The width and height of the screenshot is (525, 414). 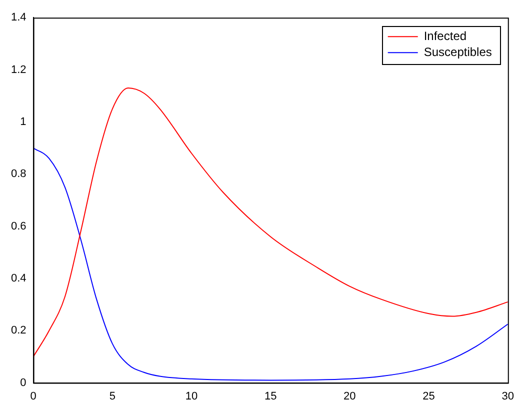 What do you see at coordinates (33, 396) in the screenshot?
I see `x-tick-label: 0` at bounding box center [33, 396].